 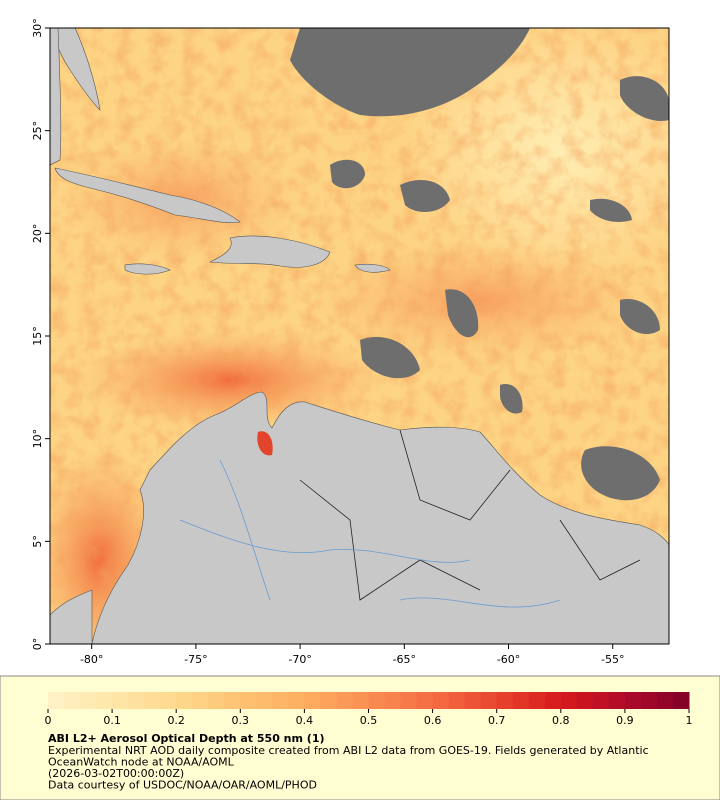 I want to click on x-tick-label: -70°, so click(x=299, y=659).